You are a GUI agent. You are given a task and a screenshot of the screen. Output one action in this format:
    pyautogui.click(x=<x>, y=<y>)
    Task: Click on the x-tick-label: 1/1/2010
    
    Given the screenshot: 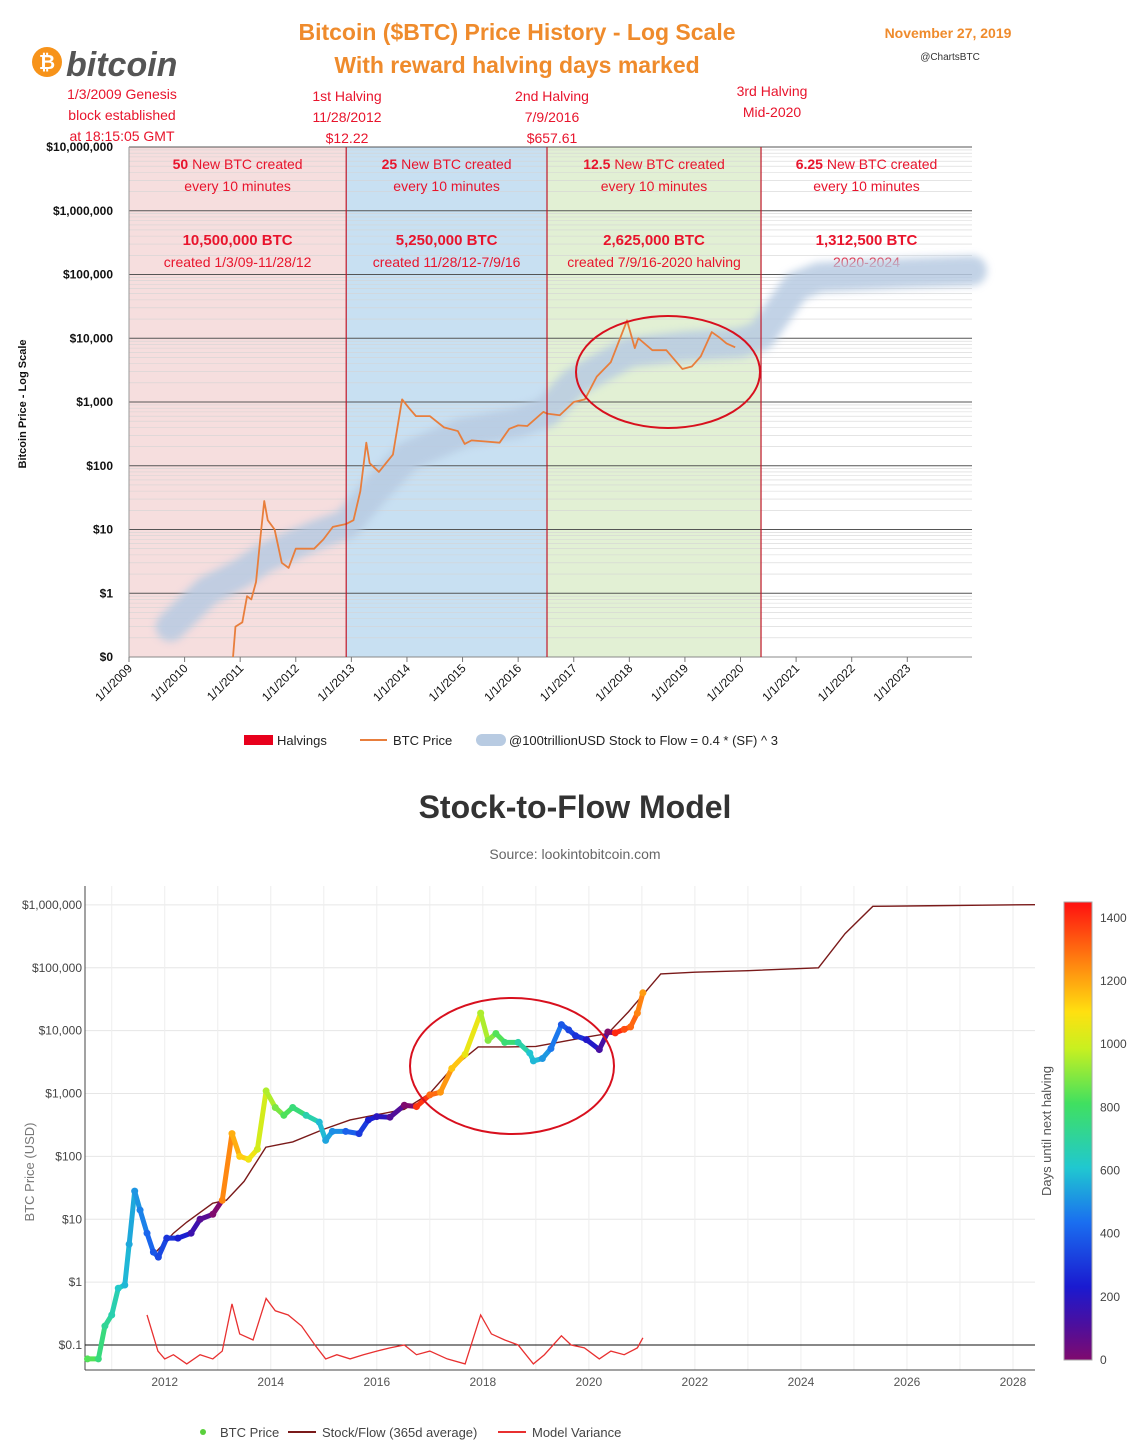 What is the action you would take?
    pyautogui.click(x=169, y=682)
    